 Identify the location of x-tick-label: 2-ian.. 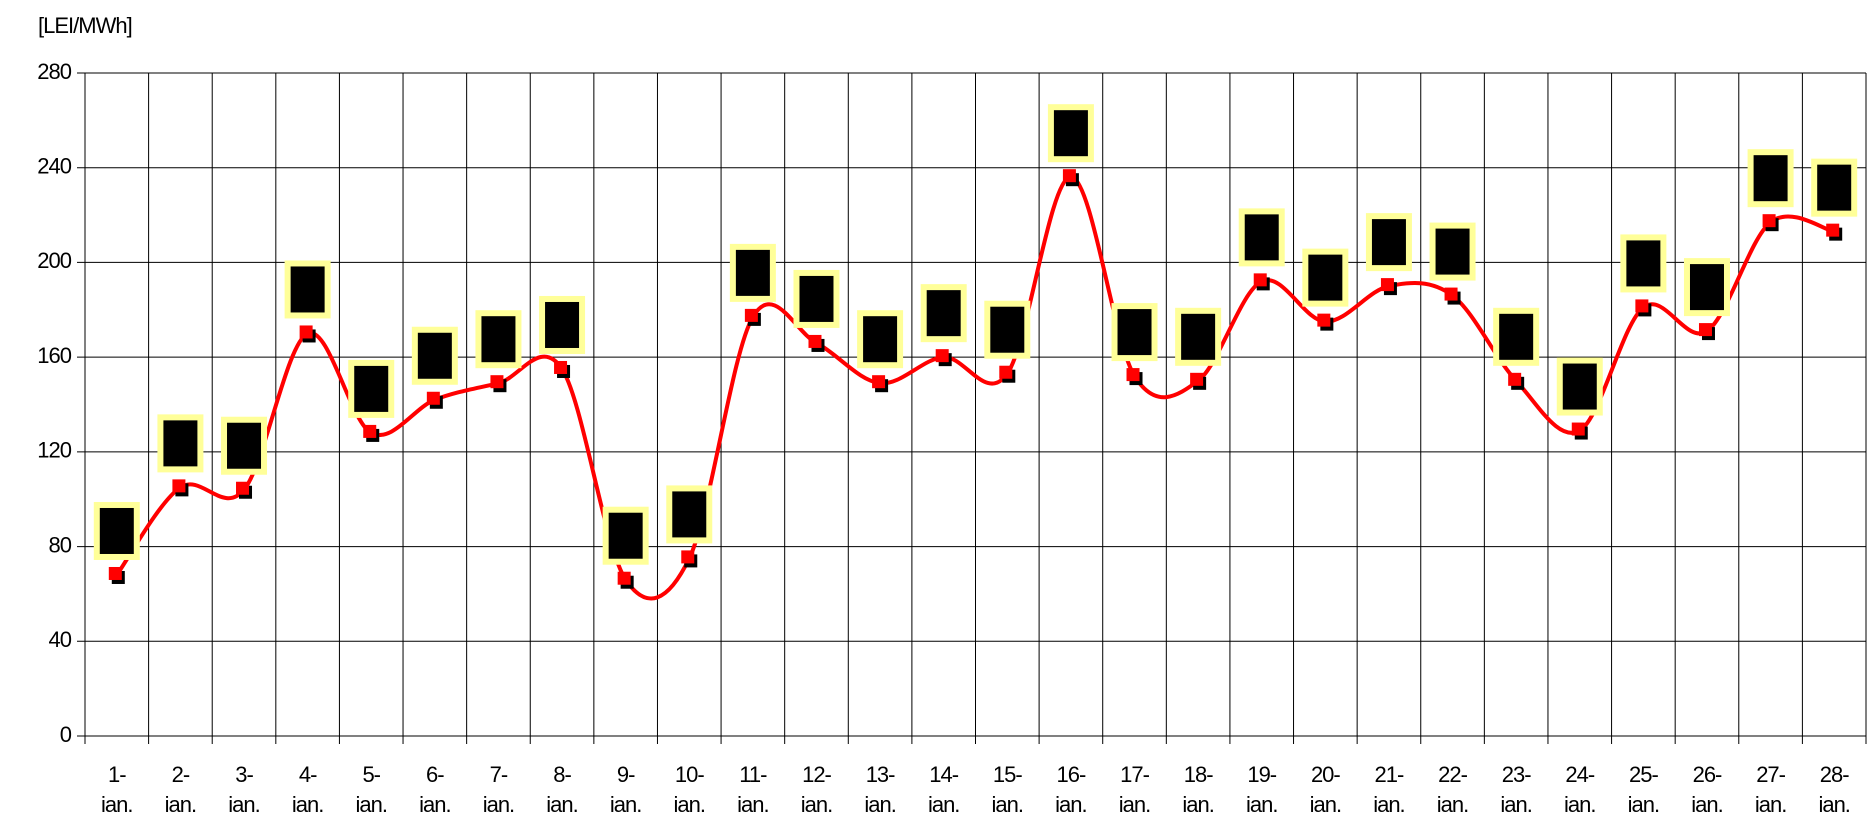
(180, 789).